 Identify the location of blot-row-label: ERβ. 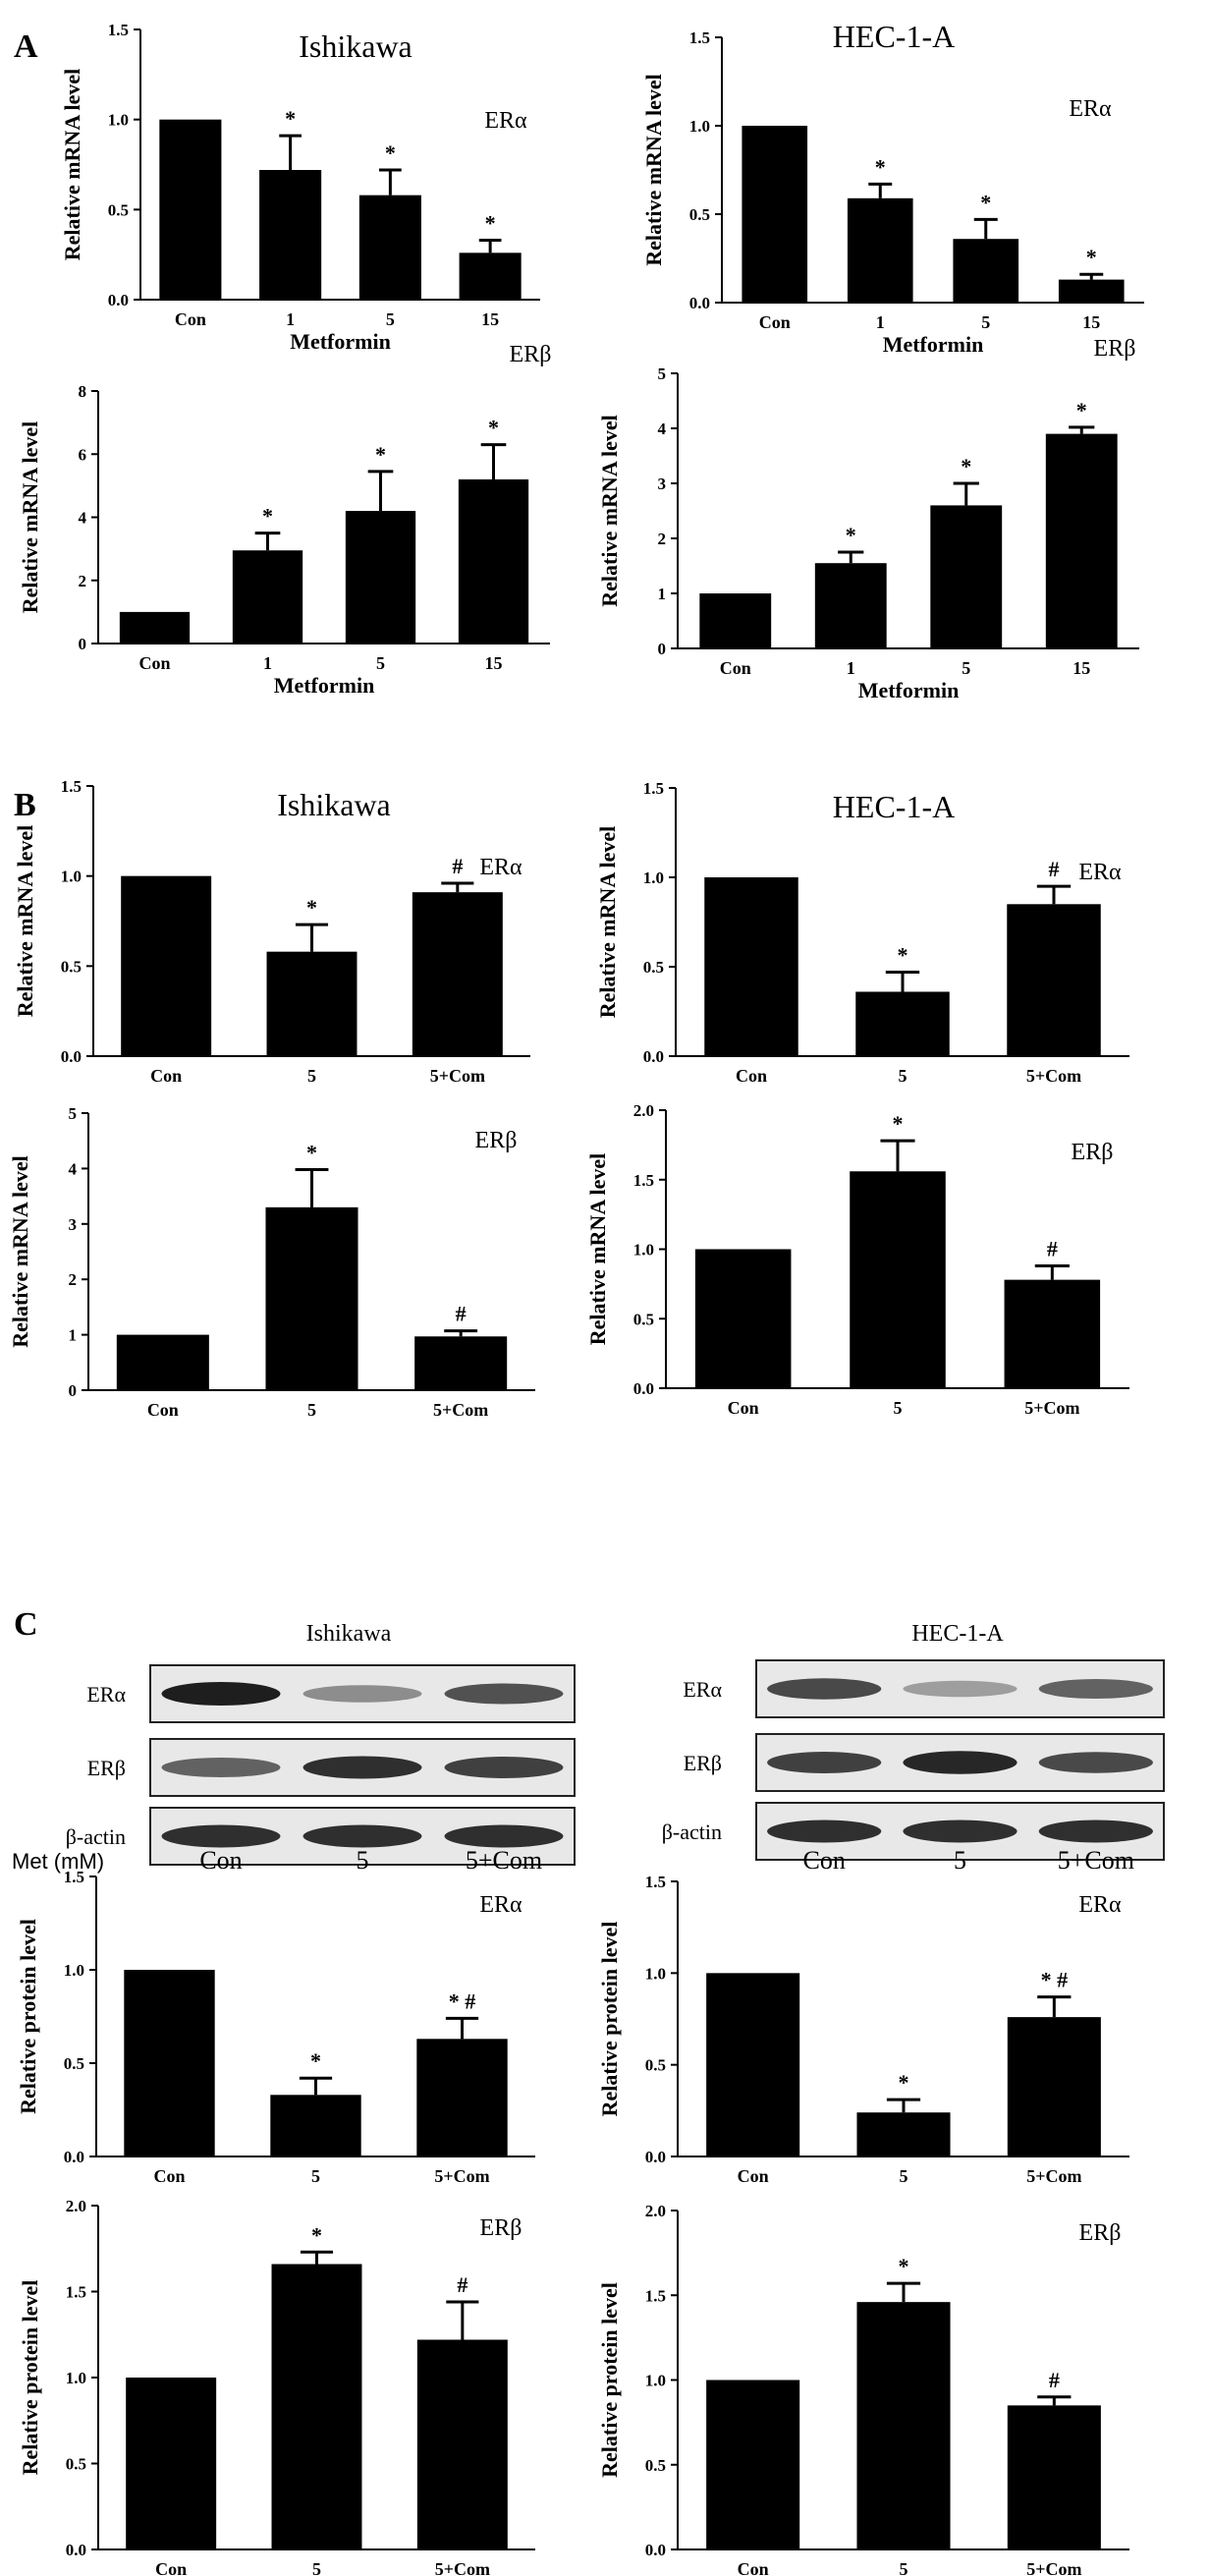
(703, 1763).